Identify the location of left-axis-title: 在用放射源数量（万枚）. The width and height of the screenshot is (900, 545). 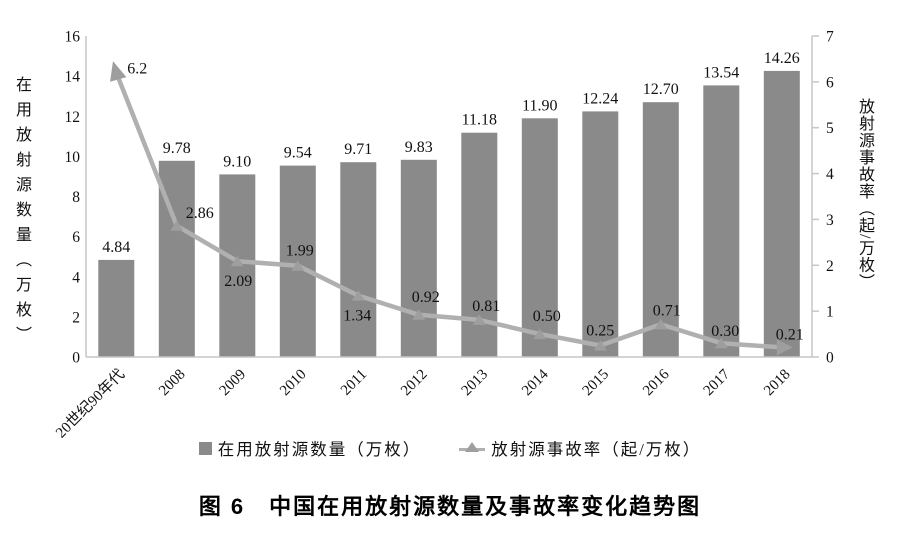
(21, 213).